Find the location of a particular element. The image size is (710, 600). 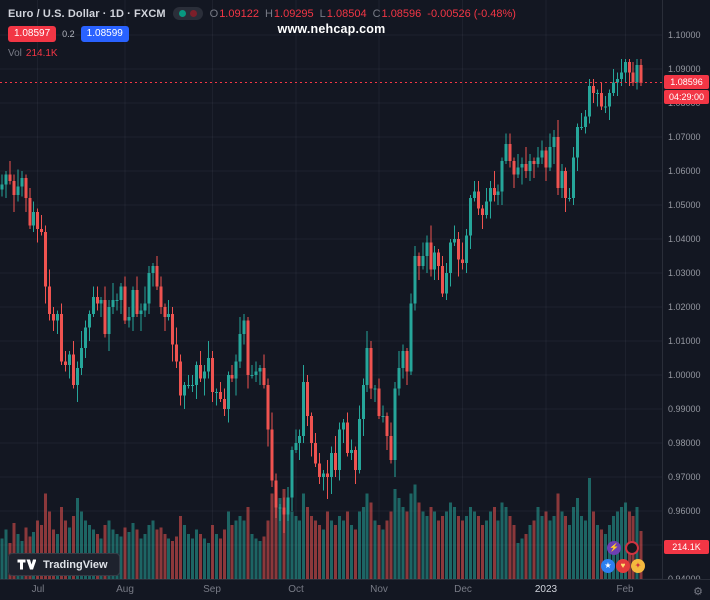

symbol-title: Euro / U.S. Dollar · 1D · FXCM is located at coordinates (87, 13).